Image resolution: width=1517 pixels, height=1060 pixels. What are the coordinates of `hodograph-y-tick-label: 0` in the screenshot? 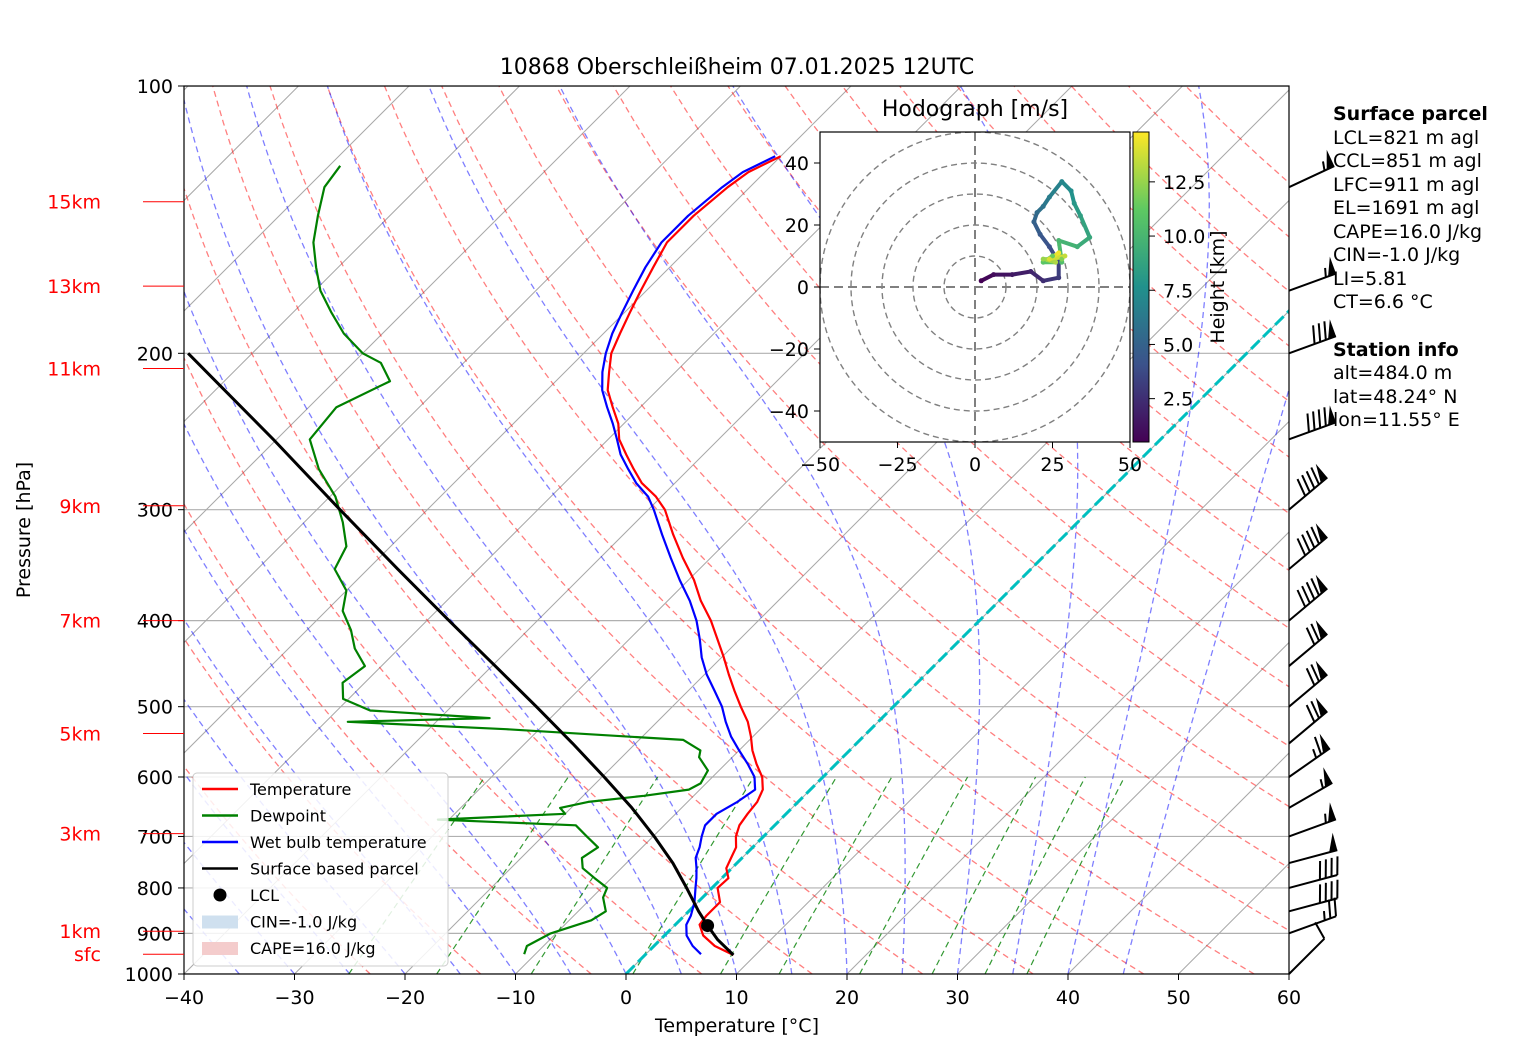 It's located at (803, 288).